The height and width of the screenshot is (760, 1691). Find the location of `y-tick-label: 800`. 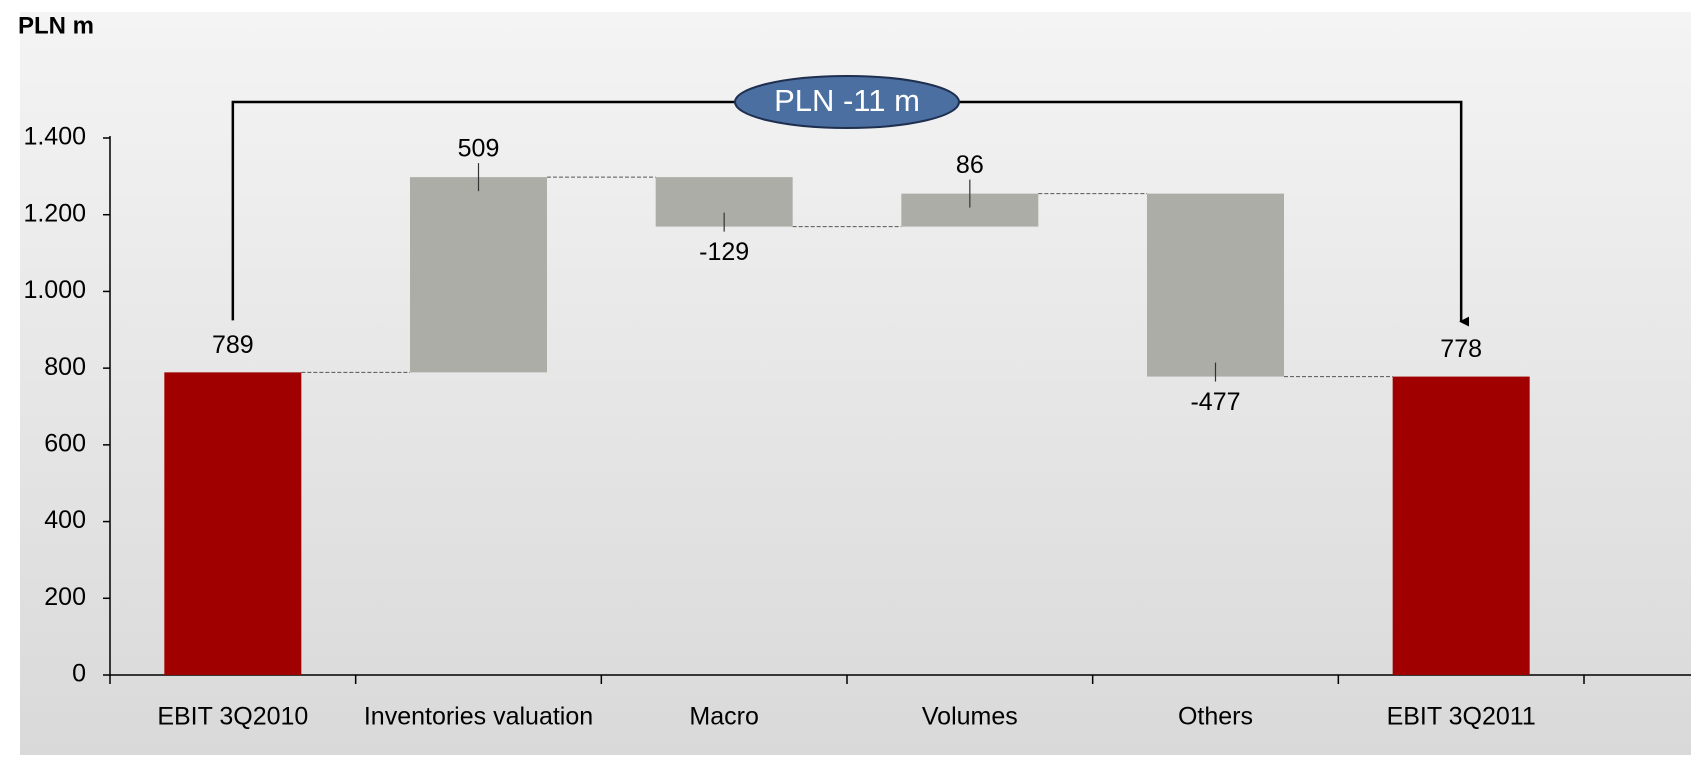

y-tick-label: 800 is located at coordinates (65, 367).